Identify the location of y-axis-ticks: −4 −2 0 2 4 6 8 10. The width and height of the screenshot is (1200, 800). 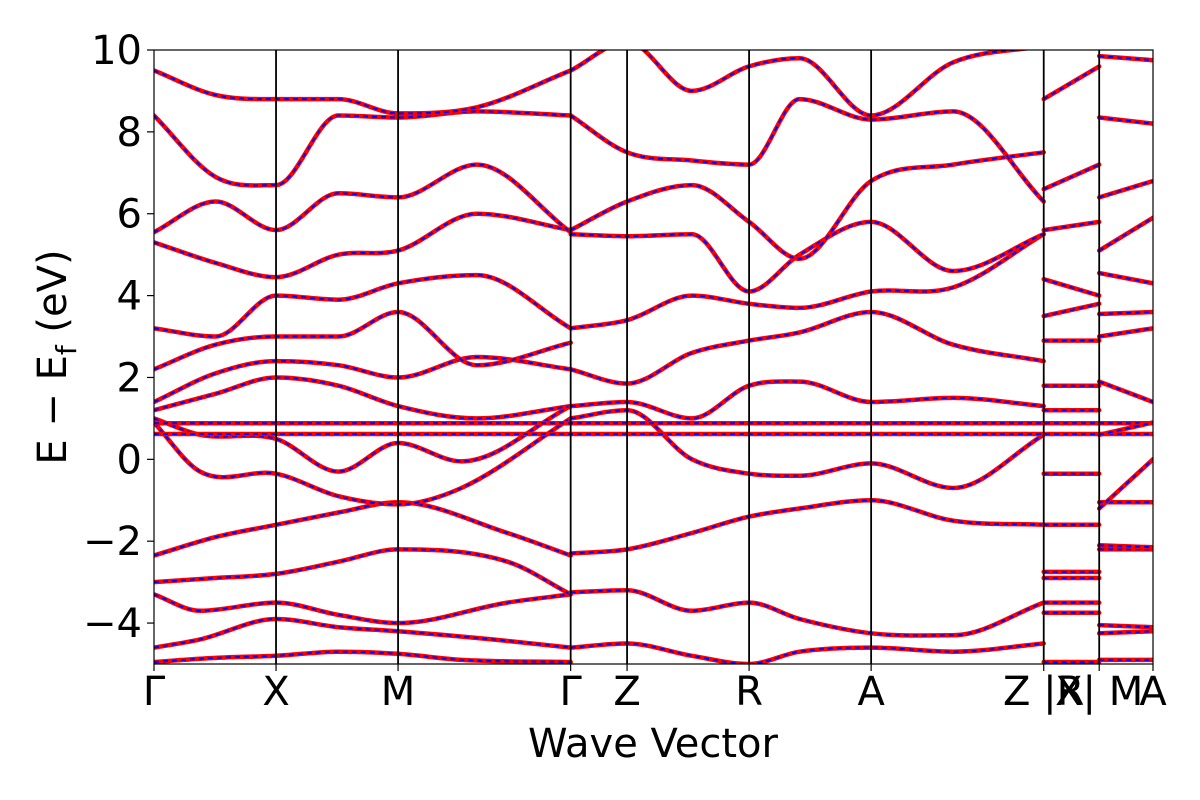
(118, 337).